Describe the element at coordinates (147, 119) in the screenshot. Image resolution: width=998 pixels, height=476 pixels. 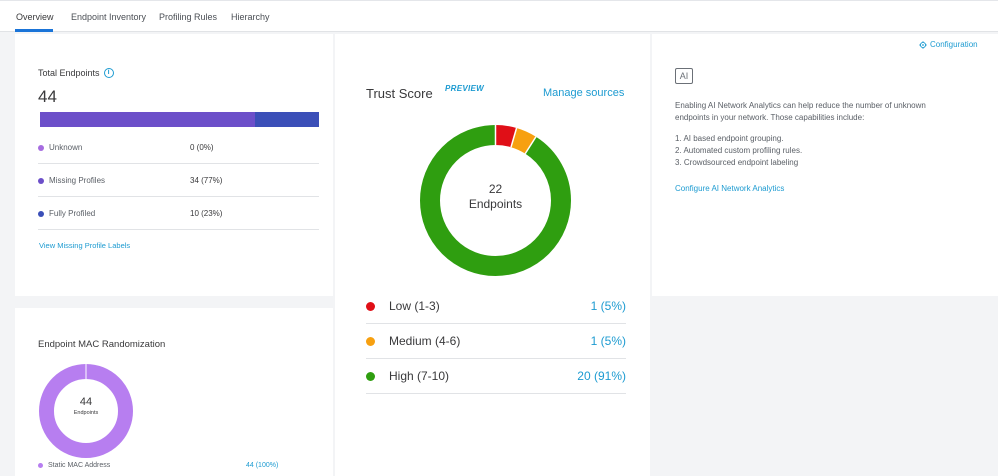
I see `bar-segment-missing-profiles` at that location.